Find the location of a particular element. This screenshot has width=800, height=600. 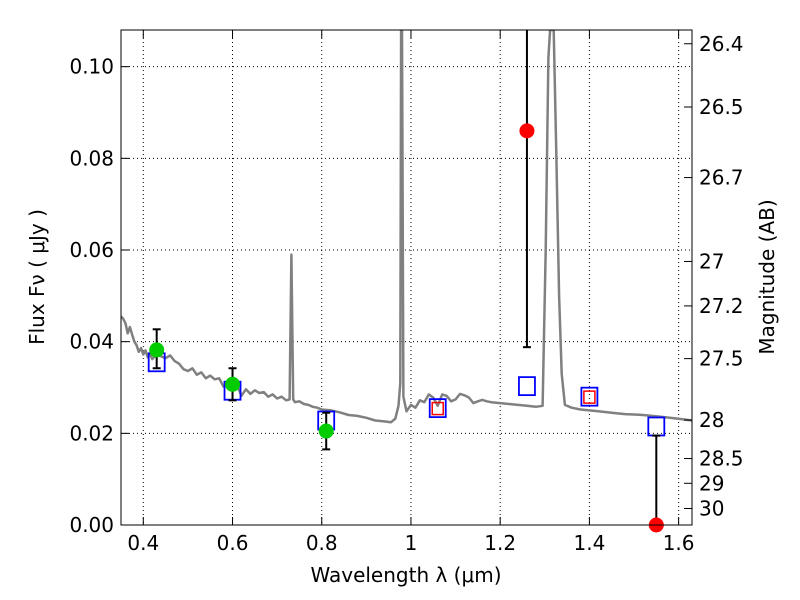

y2-axis-label: Magnitude (AB) is located at coordinates (767, 276).